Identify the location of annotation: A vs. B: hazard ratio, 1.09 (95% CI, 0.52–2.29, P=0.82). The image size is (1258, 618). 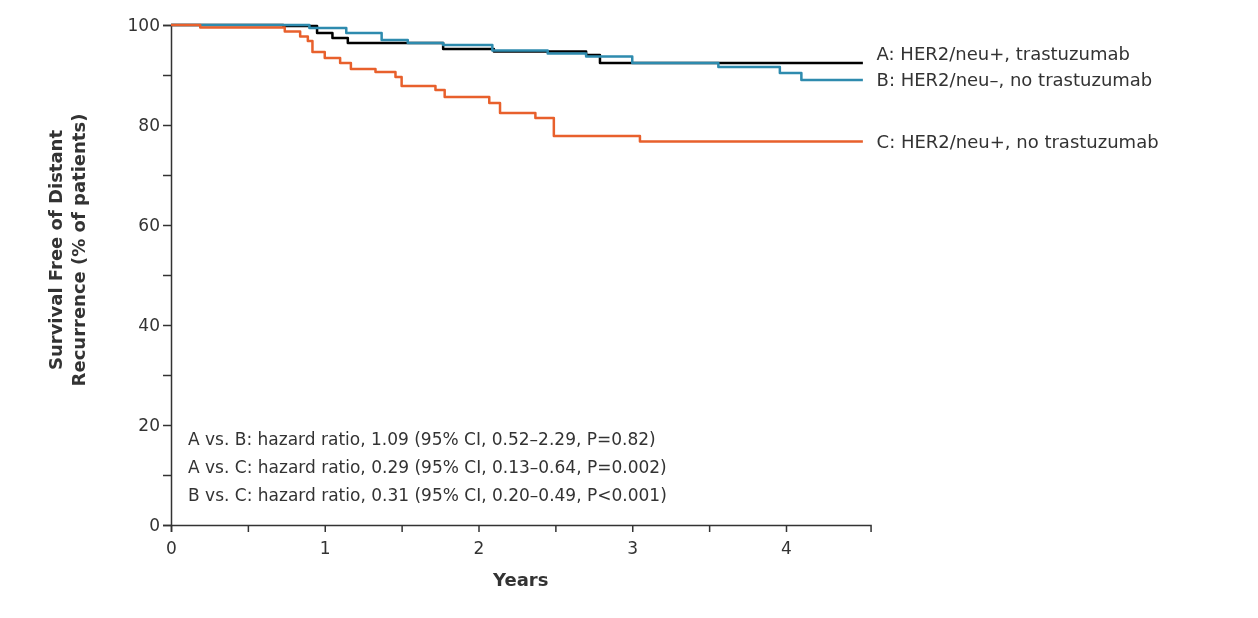
(422, 439).